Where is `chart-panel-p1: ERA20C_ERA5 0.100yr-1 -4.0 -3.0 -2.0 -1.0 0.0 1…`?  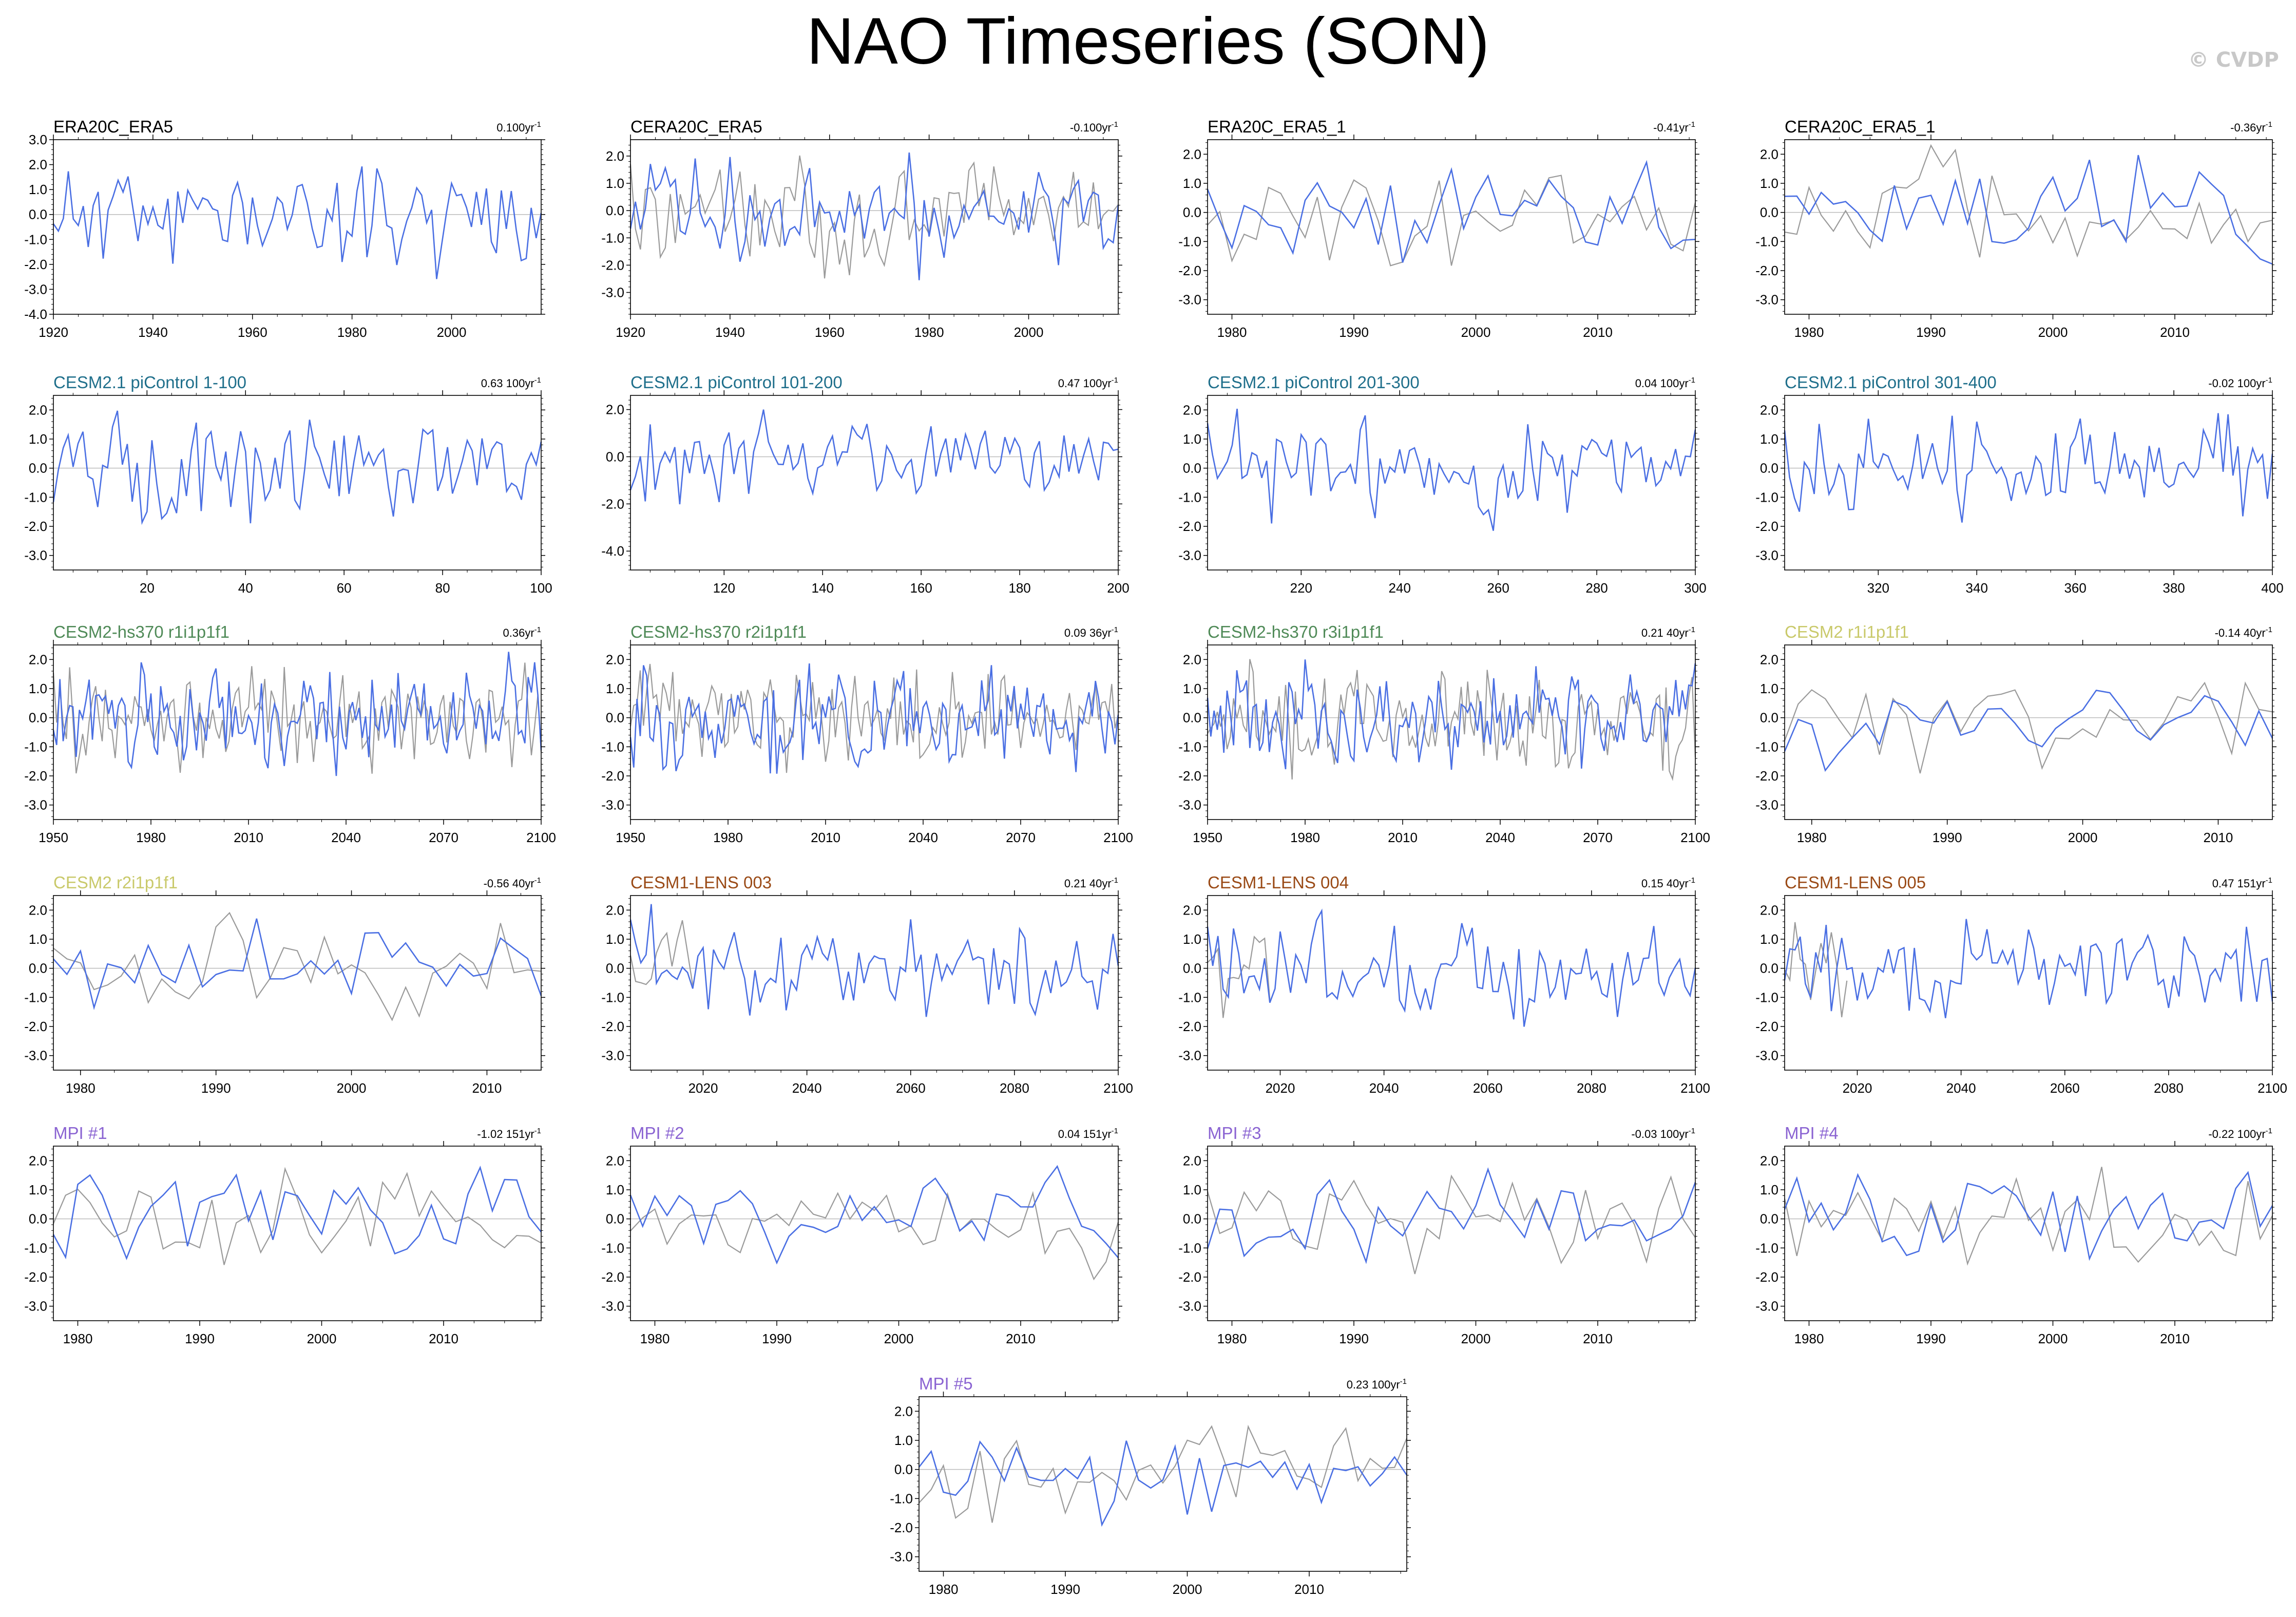 chart-panel-p1: ERA20C_ERA5 0.100yr-1 -4.0 -3.0 -2.0 -1.0 0.0 1… is located at coordinates (284, 229).